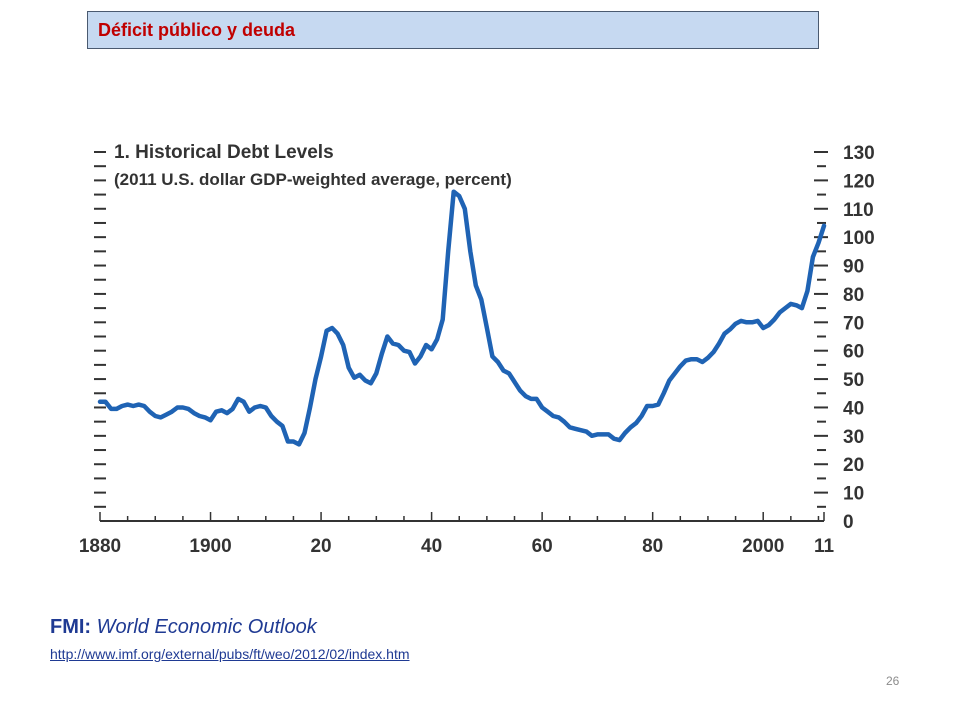  I want to click on source-citation: FMI: World Economic Outlook, so click(183, 627).